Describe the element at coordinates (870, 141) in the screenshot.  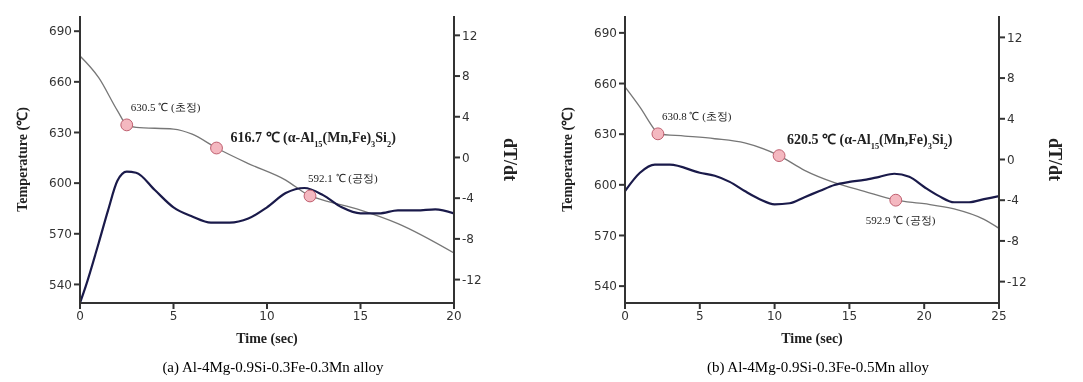
I see `annotation: 620.5 ℃ (α-Al$_{15}$(Mn,Fe)$_{3}$Si$_{2}$)` at that location.